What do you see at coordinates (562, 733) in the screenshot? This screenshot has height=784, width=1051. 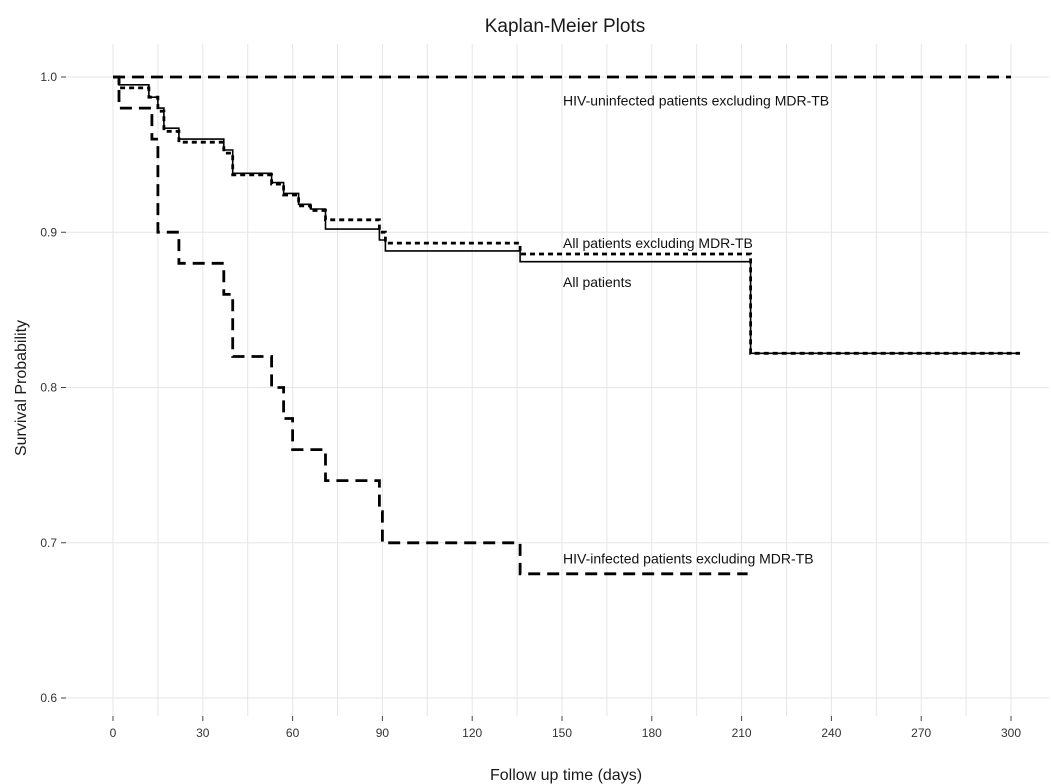 I see `x-tick-label: 150` at bounding box center [562, 733].